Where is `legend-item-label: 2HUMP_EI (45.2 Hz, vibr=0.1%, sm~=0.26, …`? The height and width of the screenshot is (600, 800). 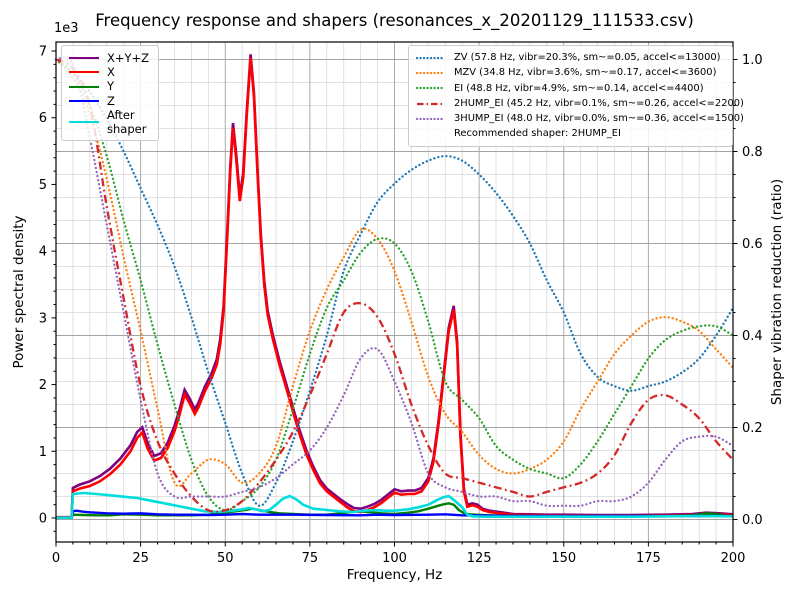
legend-item-label: 2HUMP_EI (45.2 Hz, vibr=0.1%, sm~=0.26, … is located at coordinates (599, 103).